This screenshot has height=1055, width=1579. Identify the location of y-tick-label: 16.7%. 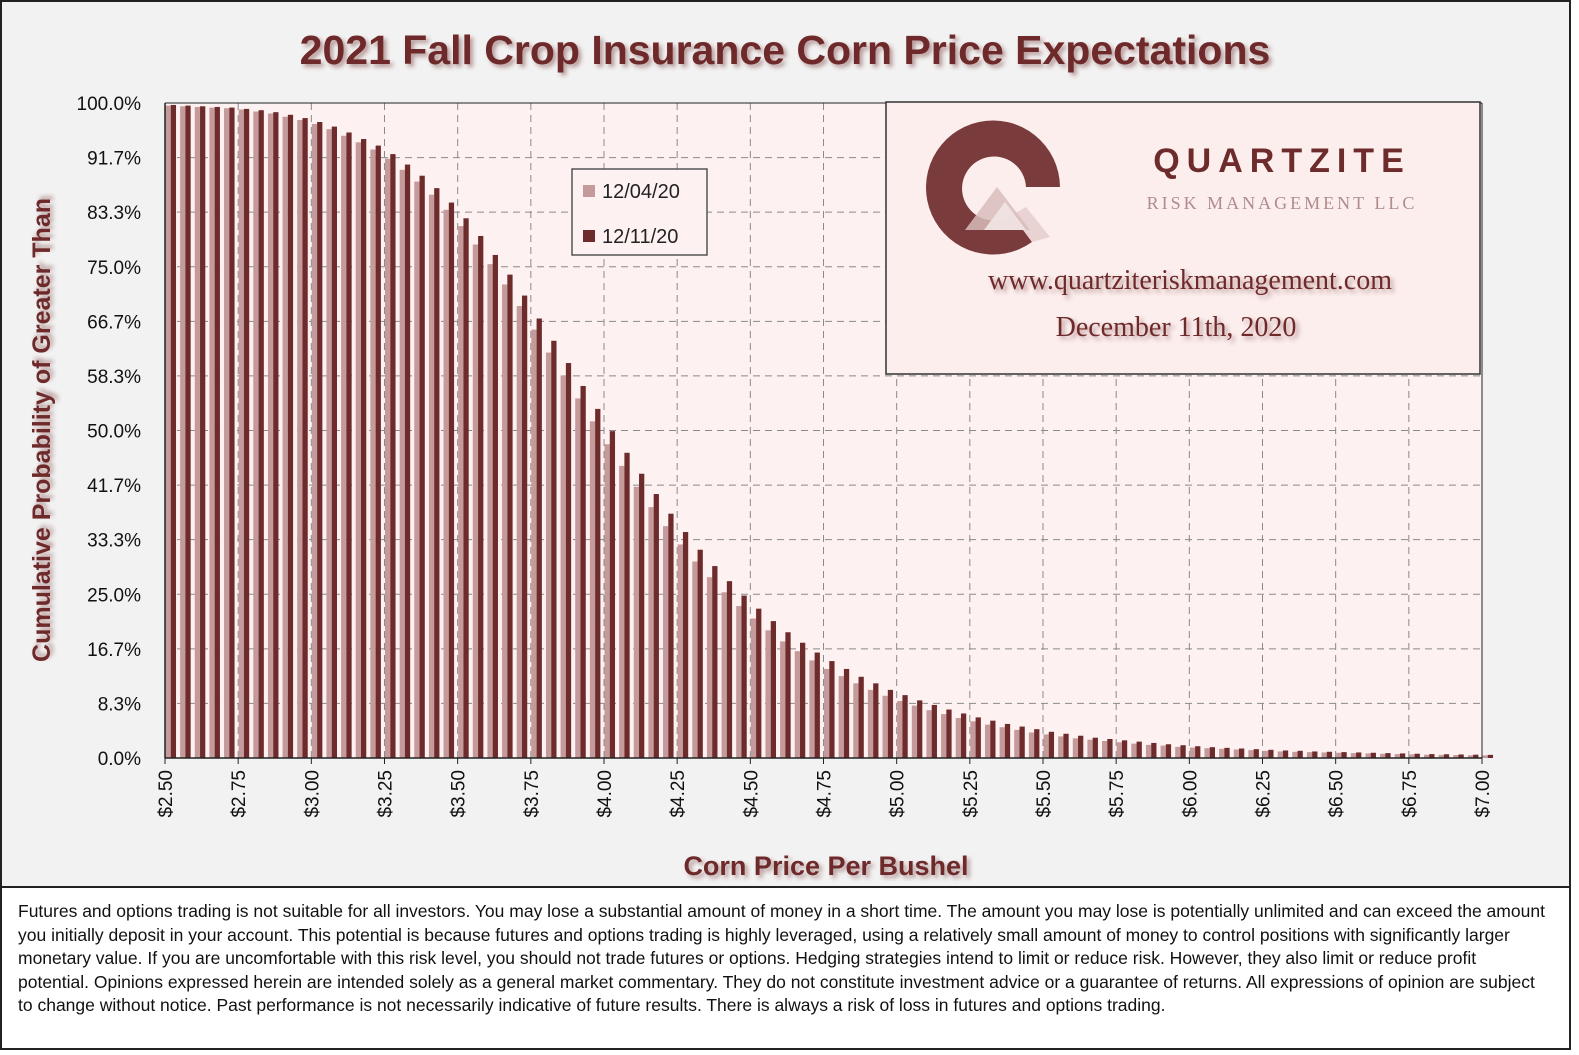
(114, 650).